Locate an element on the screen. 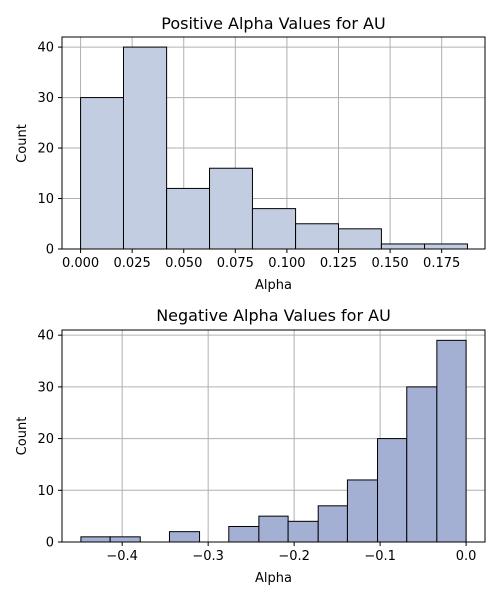 This screenshot has width=500, height=600. x-tick-label: −0.3 is located at coordinates (208, 556).